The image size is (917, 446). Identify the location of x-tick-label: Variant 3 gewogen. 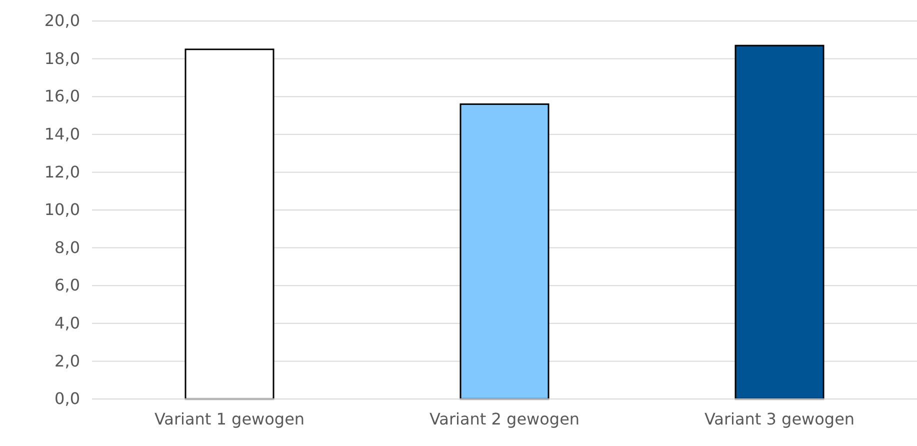
(779, 418).